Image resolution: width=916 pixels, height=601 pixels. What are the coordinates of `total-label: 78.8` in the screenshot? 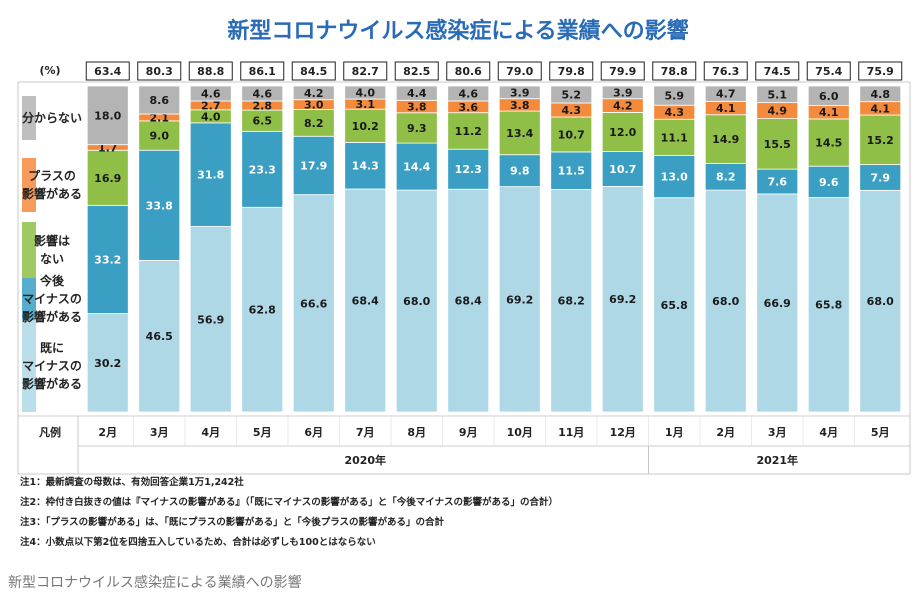 It's located at (674, 71).